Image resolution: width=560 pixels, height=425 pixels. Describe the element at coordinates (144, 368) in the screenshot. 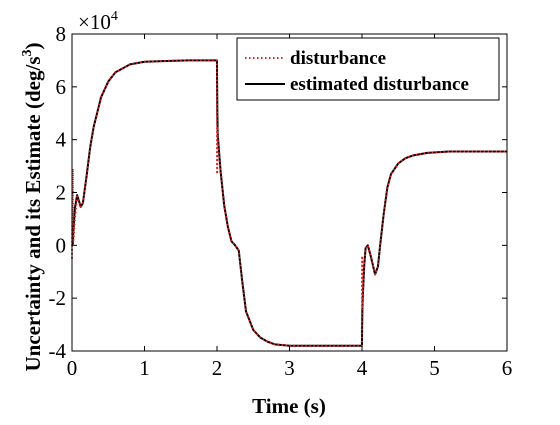

I see `x-tick-label: 1` at that location.